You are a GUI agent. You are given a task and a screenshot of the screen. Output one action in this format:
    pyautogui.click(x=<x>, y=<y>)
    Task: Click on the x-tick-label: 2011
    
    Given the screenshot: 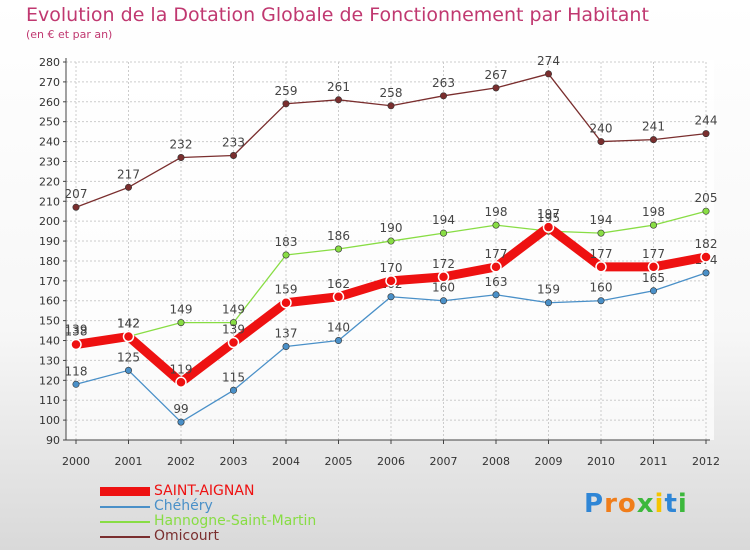 What is the action you would take?
    pyautogui.click(x=654, y=461)
    